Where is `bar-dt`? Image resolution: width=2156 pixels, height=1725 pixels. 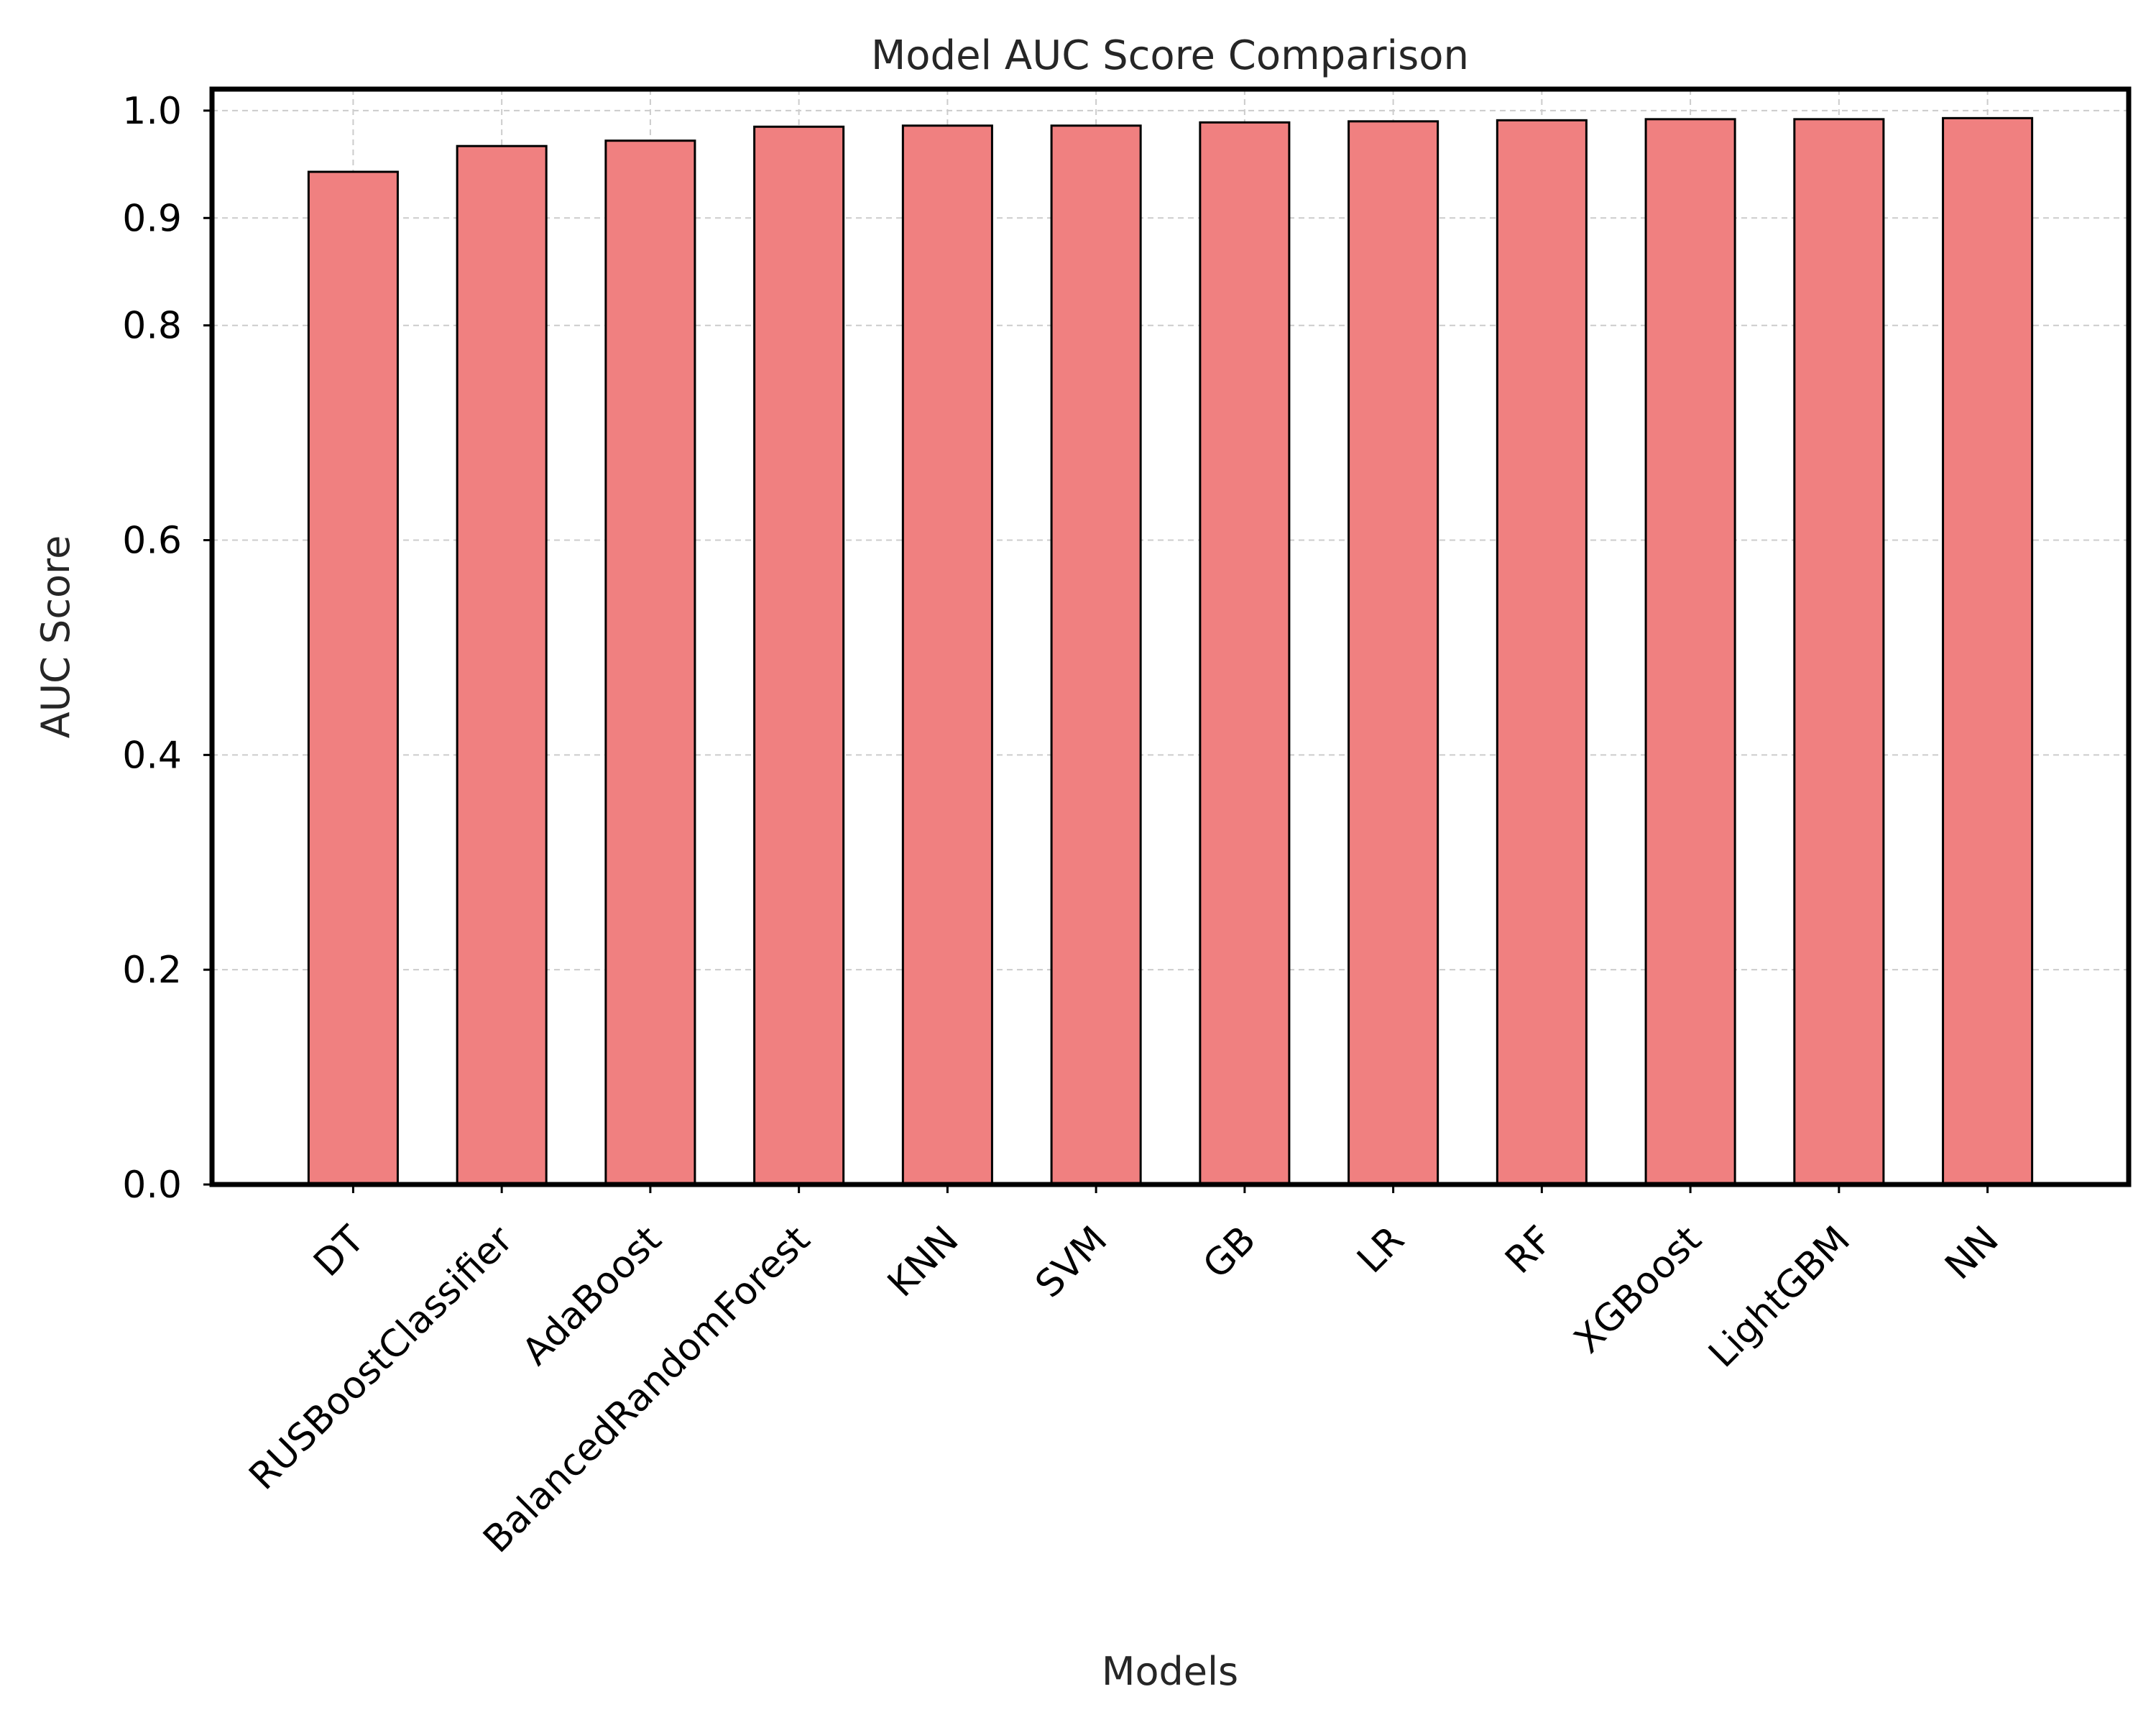
bar-dt is located at coordinates (353, 678).